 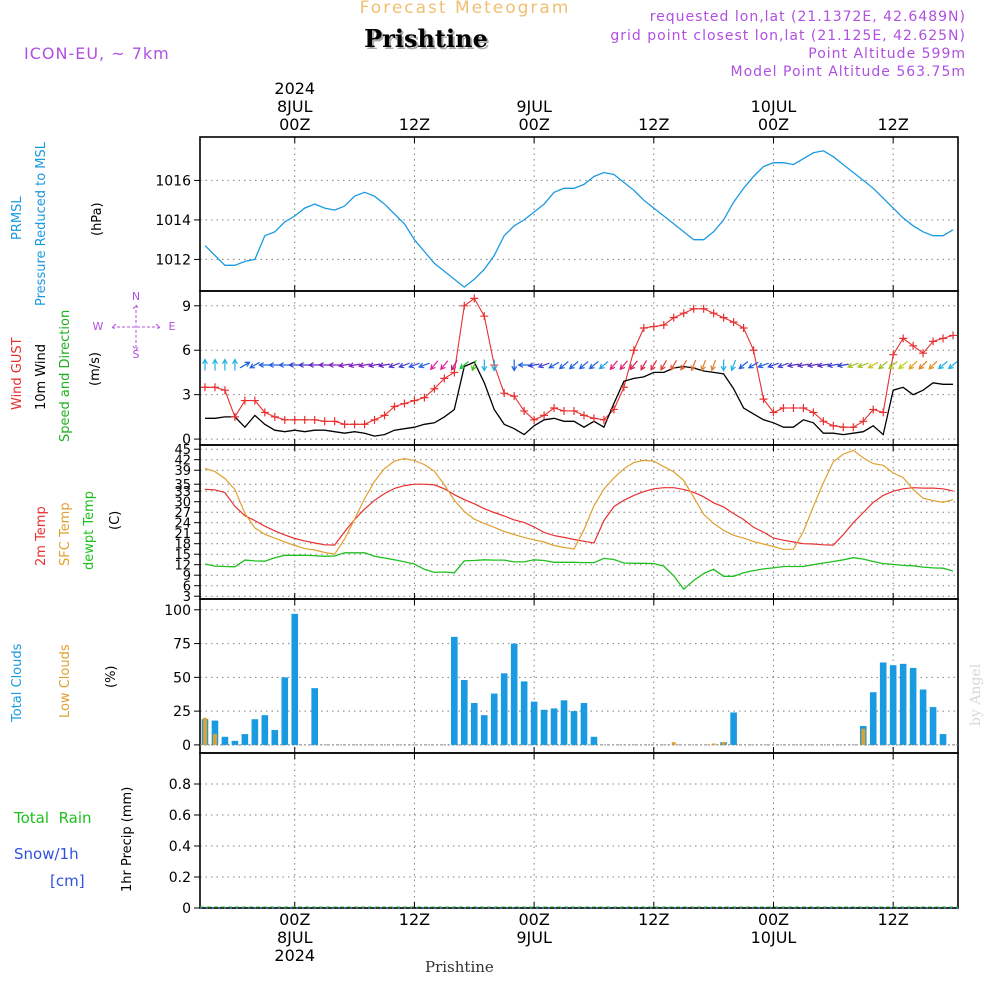 What do you see at coordinates (182, 450) in the screenshot?
I see `y-tick-label: 45` at bounding box center [182, 450].